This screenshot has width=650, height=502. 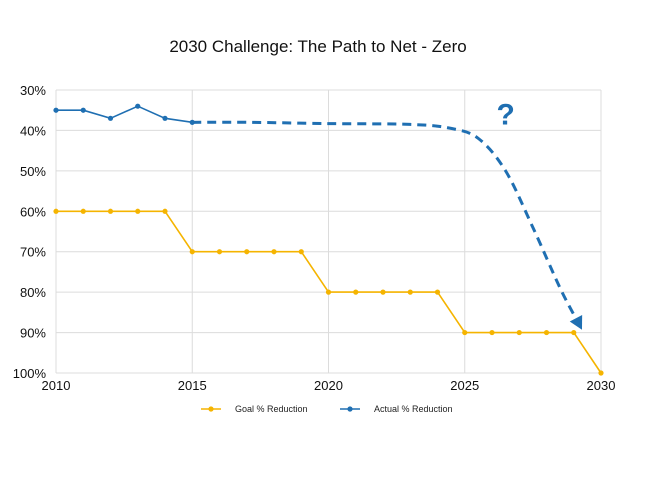 I want to click on x-axis-ticks: 2010 2015 2020 2025 2030, so click(x=329, y=385).